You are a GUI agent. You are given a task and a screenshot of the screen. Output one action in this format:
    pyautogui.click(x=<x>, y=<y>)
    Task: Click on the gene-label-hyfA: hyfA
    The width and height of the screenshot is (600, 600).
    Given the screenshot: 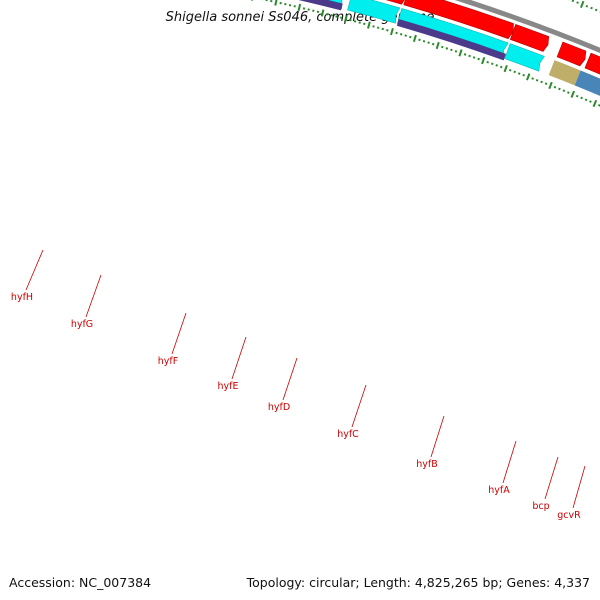 What is the action you would take?
    pyautogui.click(x=499, y=490)
    